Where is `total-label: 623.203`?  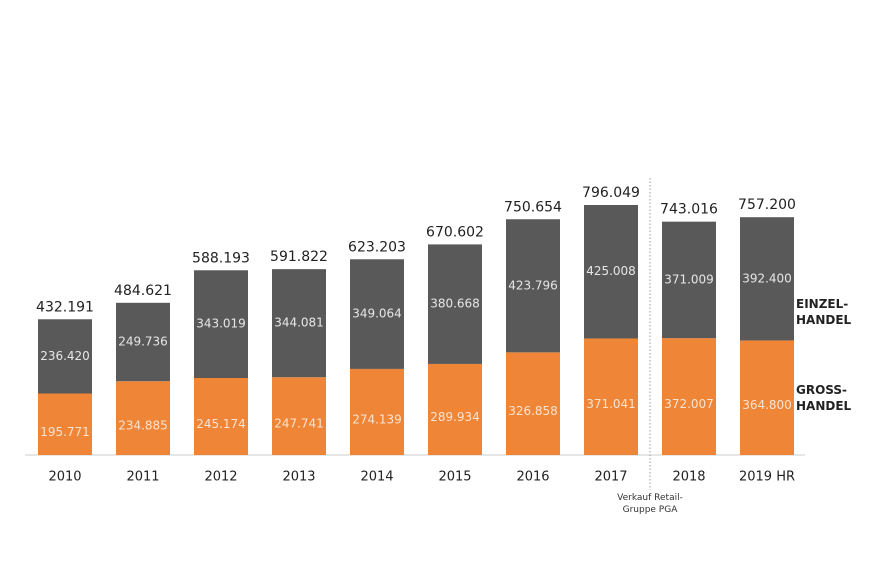 total-label: 623.203 is located at coordinates (377, 247).